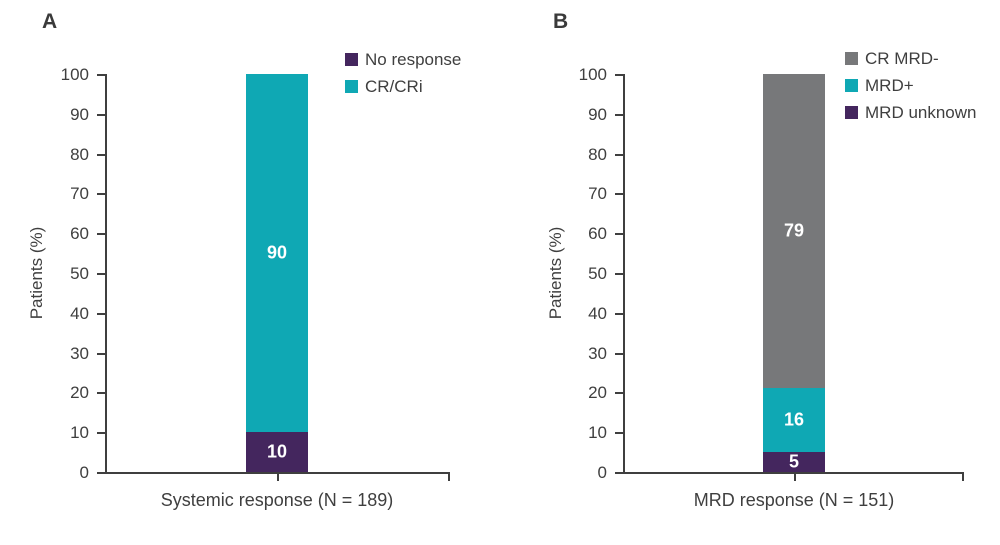 The width and height of the screenshot is (1000, 545). I want to click on legend-item: MRD+, so click(911, 85).